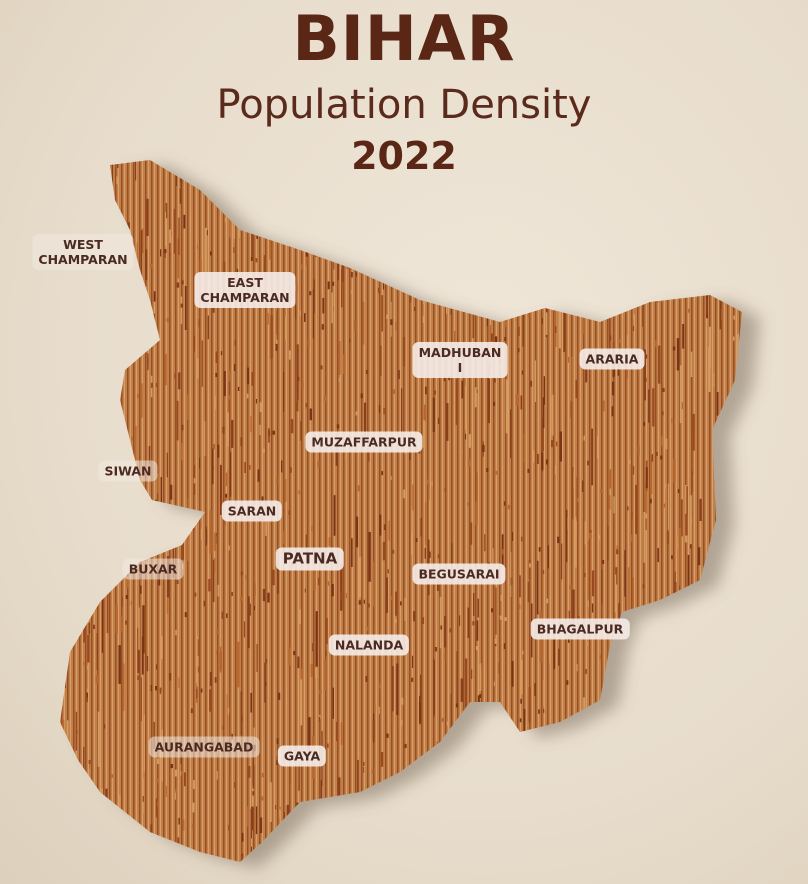  I want to click on district-label-muzaffarpur: MUZAFFARPUR, so click(364, 442).